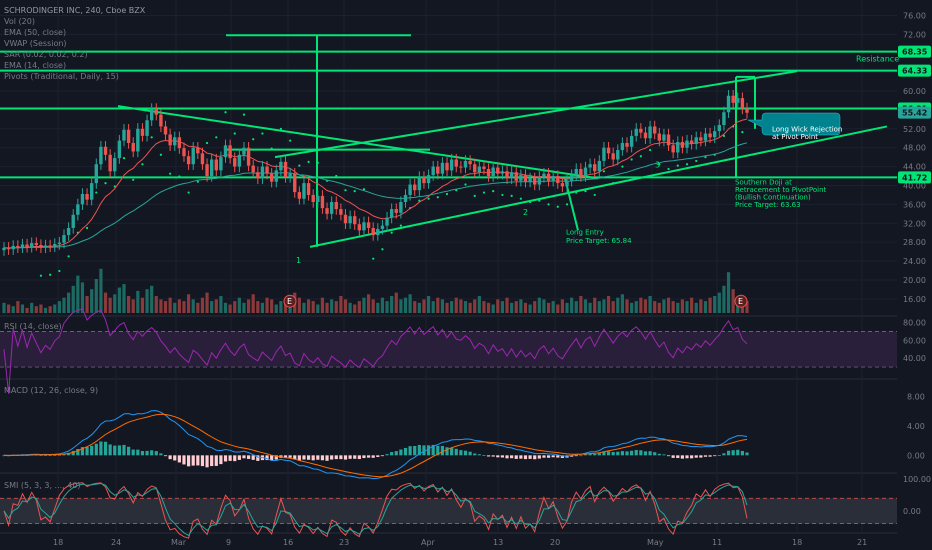 The height and width of the screenshot is (550, 932). What do you see at coordinates (448, 511) in the screenshot?
I see `smi-band` at bounding box center [448, 511].